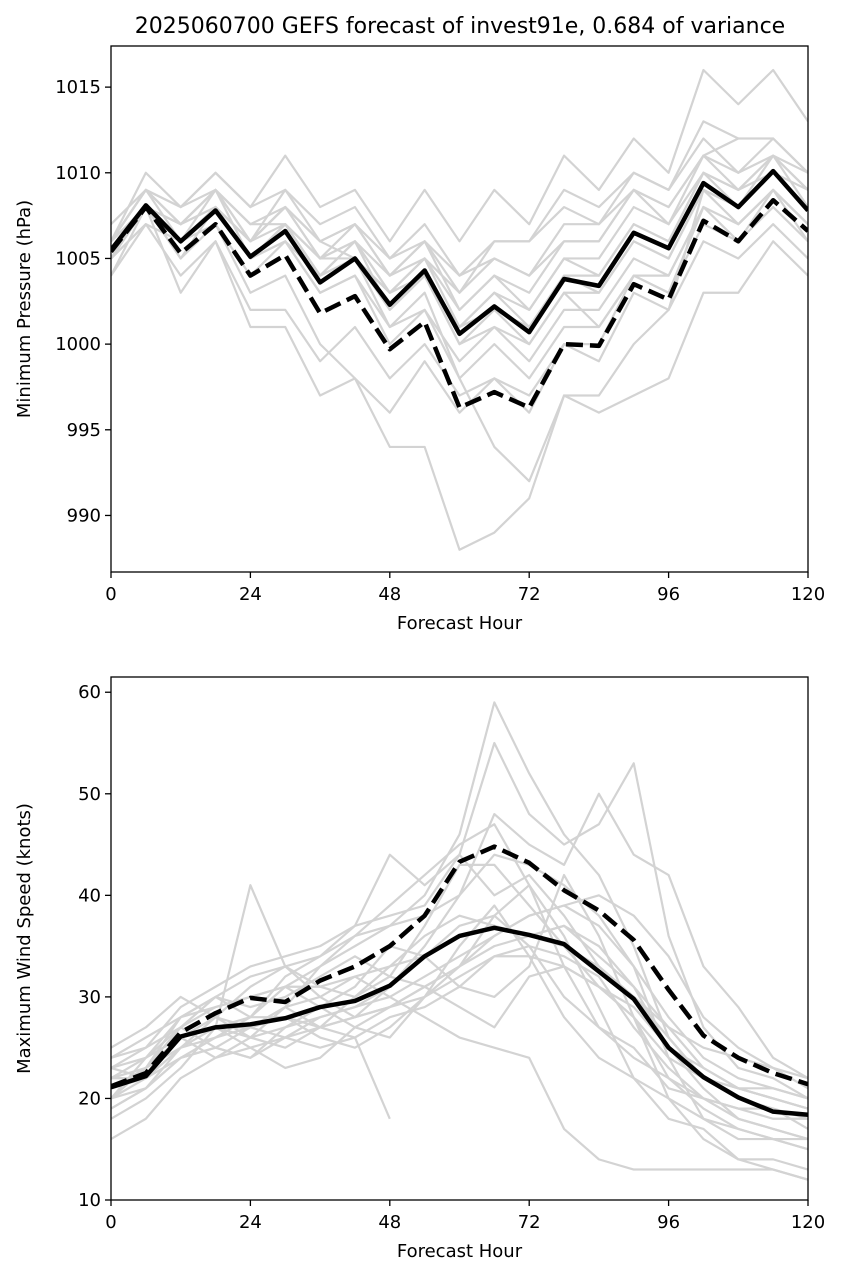 The height and width of the screenshot is (1279, 844). Describe the element at coordinates (89, 997) in the screenshot. I see `y-tick-label: 30` at that location.